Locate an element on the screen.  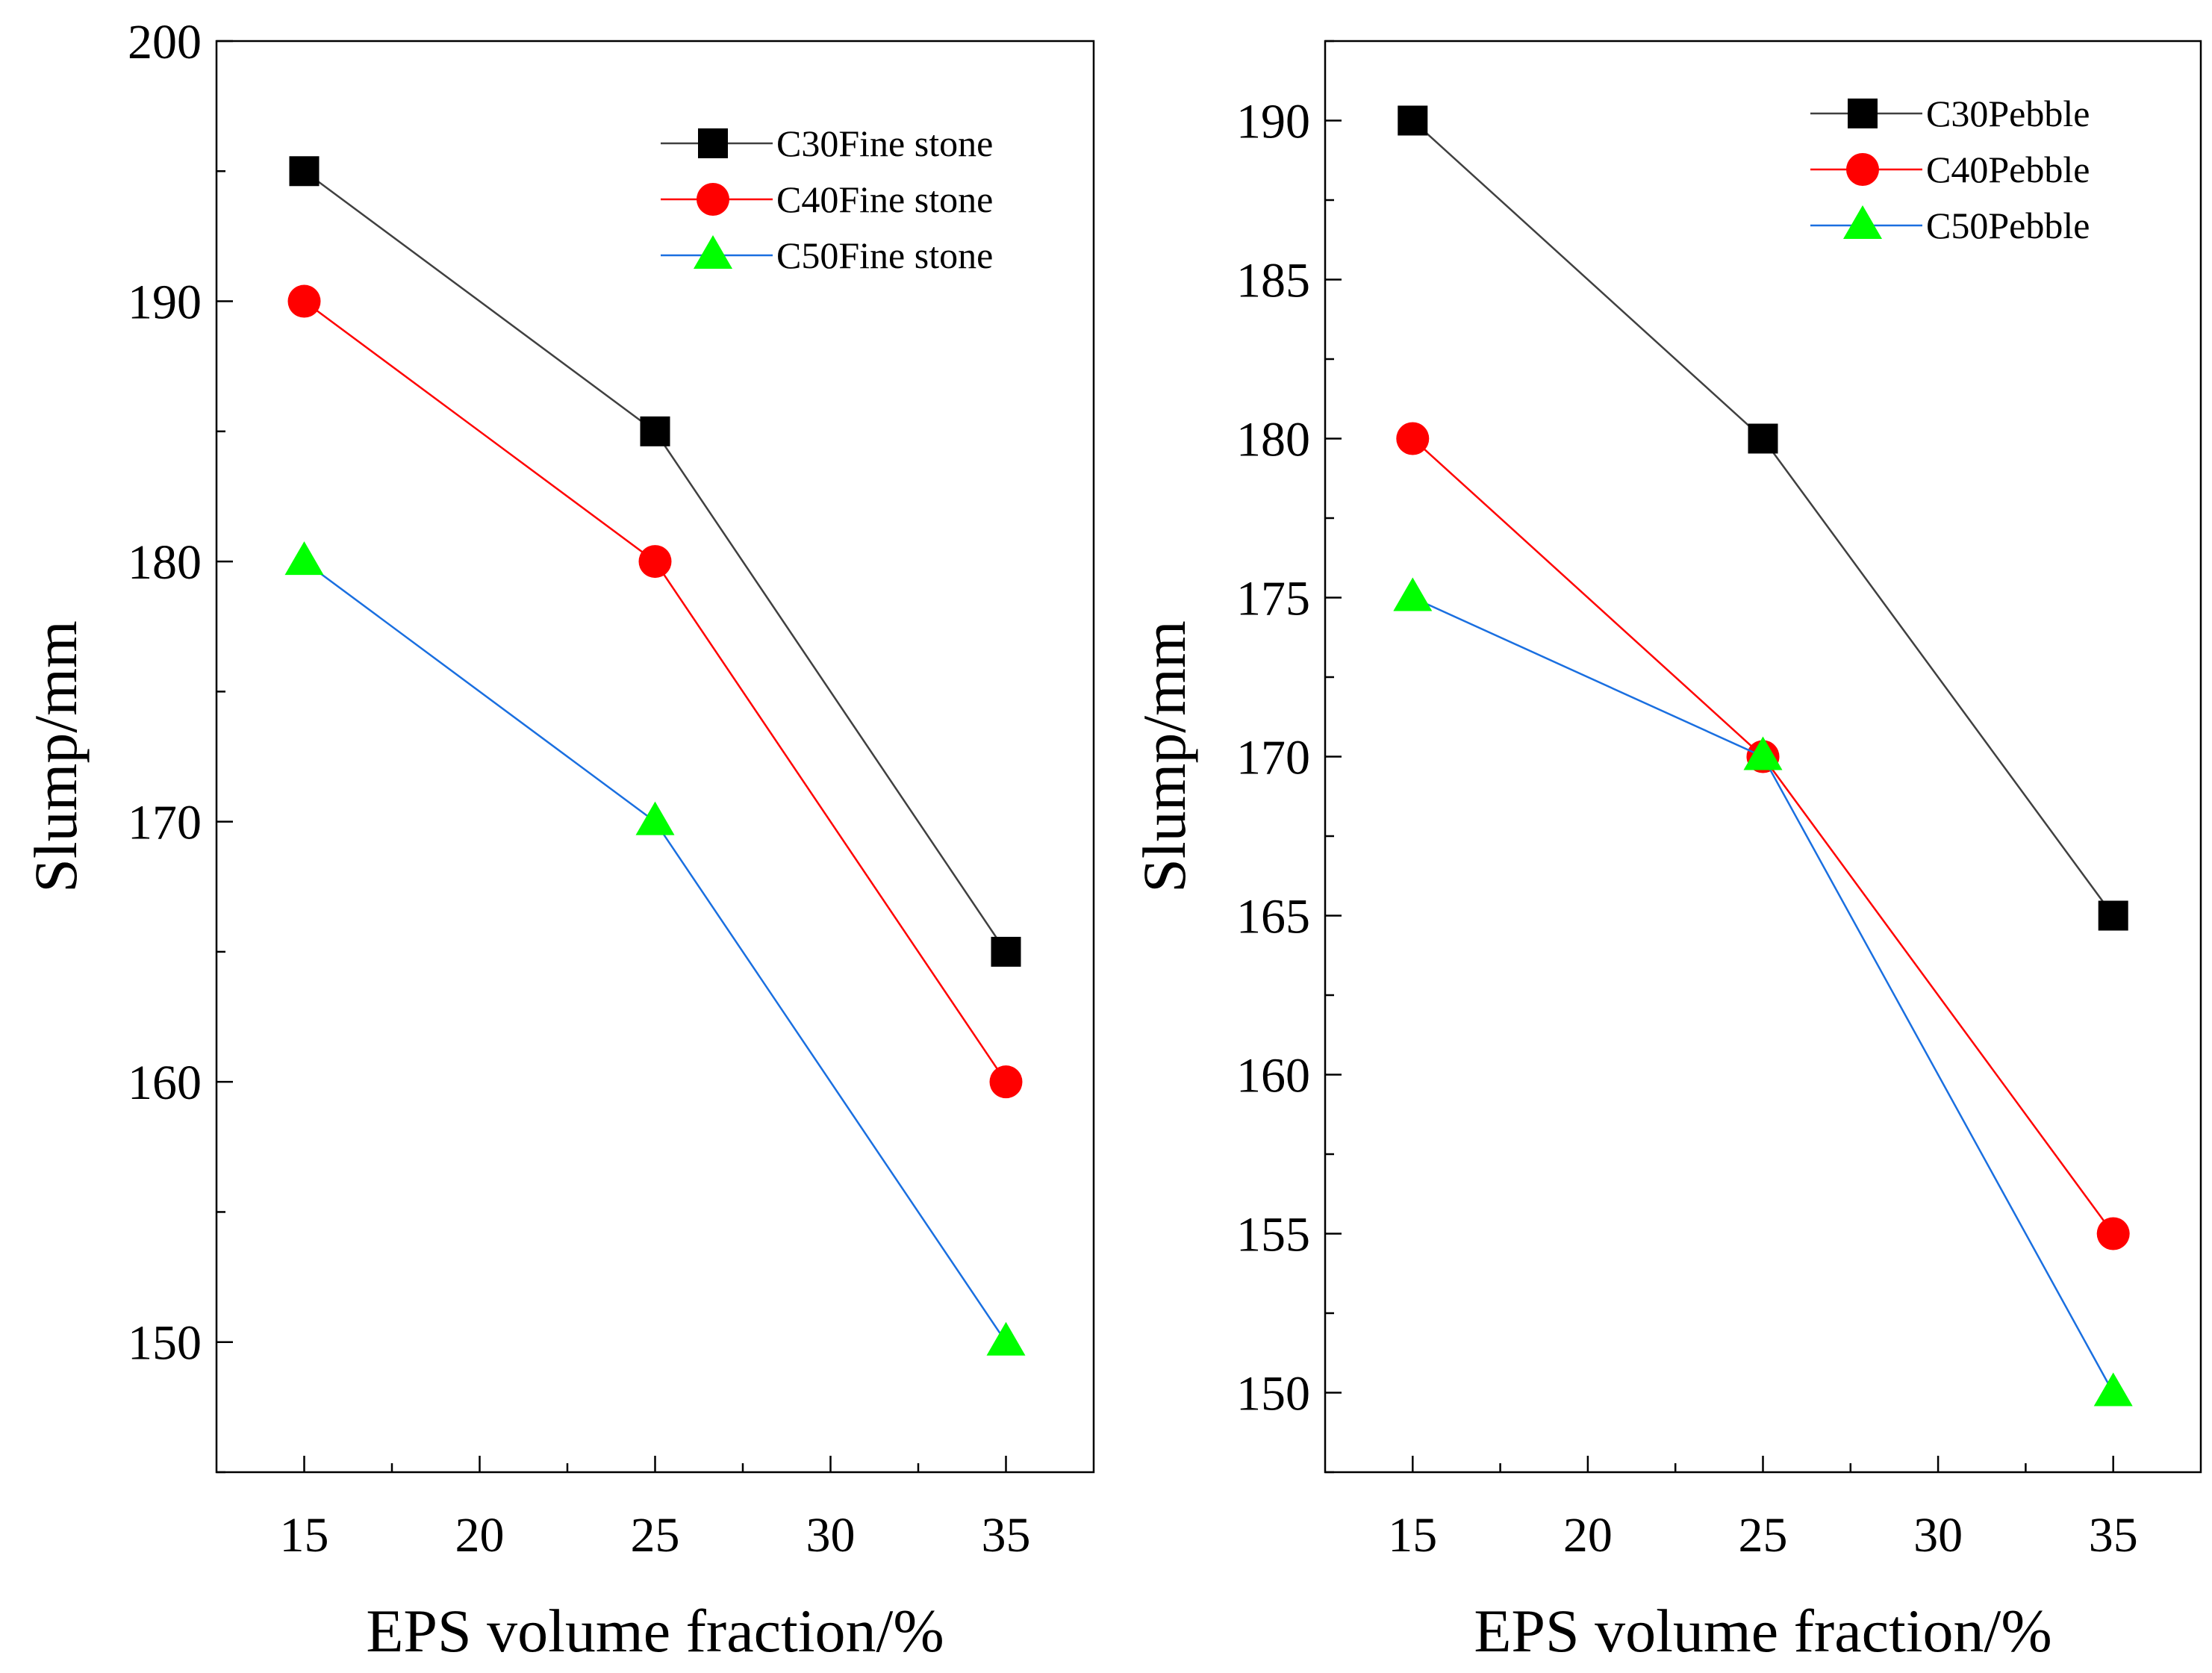
legend-entry: C50Fine stone is located at coordinates (827, 255).